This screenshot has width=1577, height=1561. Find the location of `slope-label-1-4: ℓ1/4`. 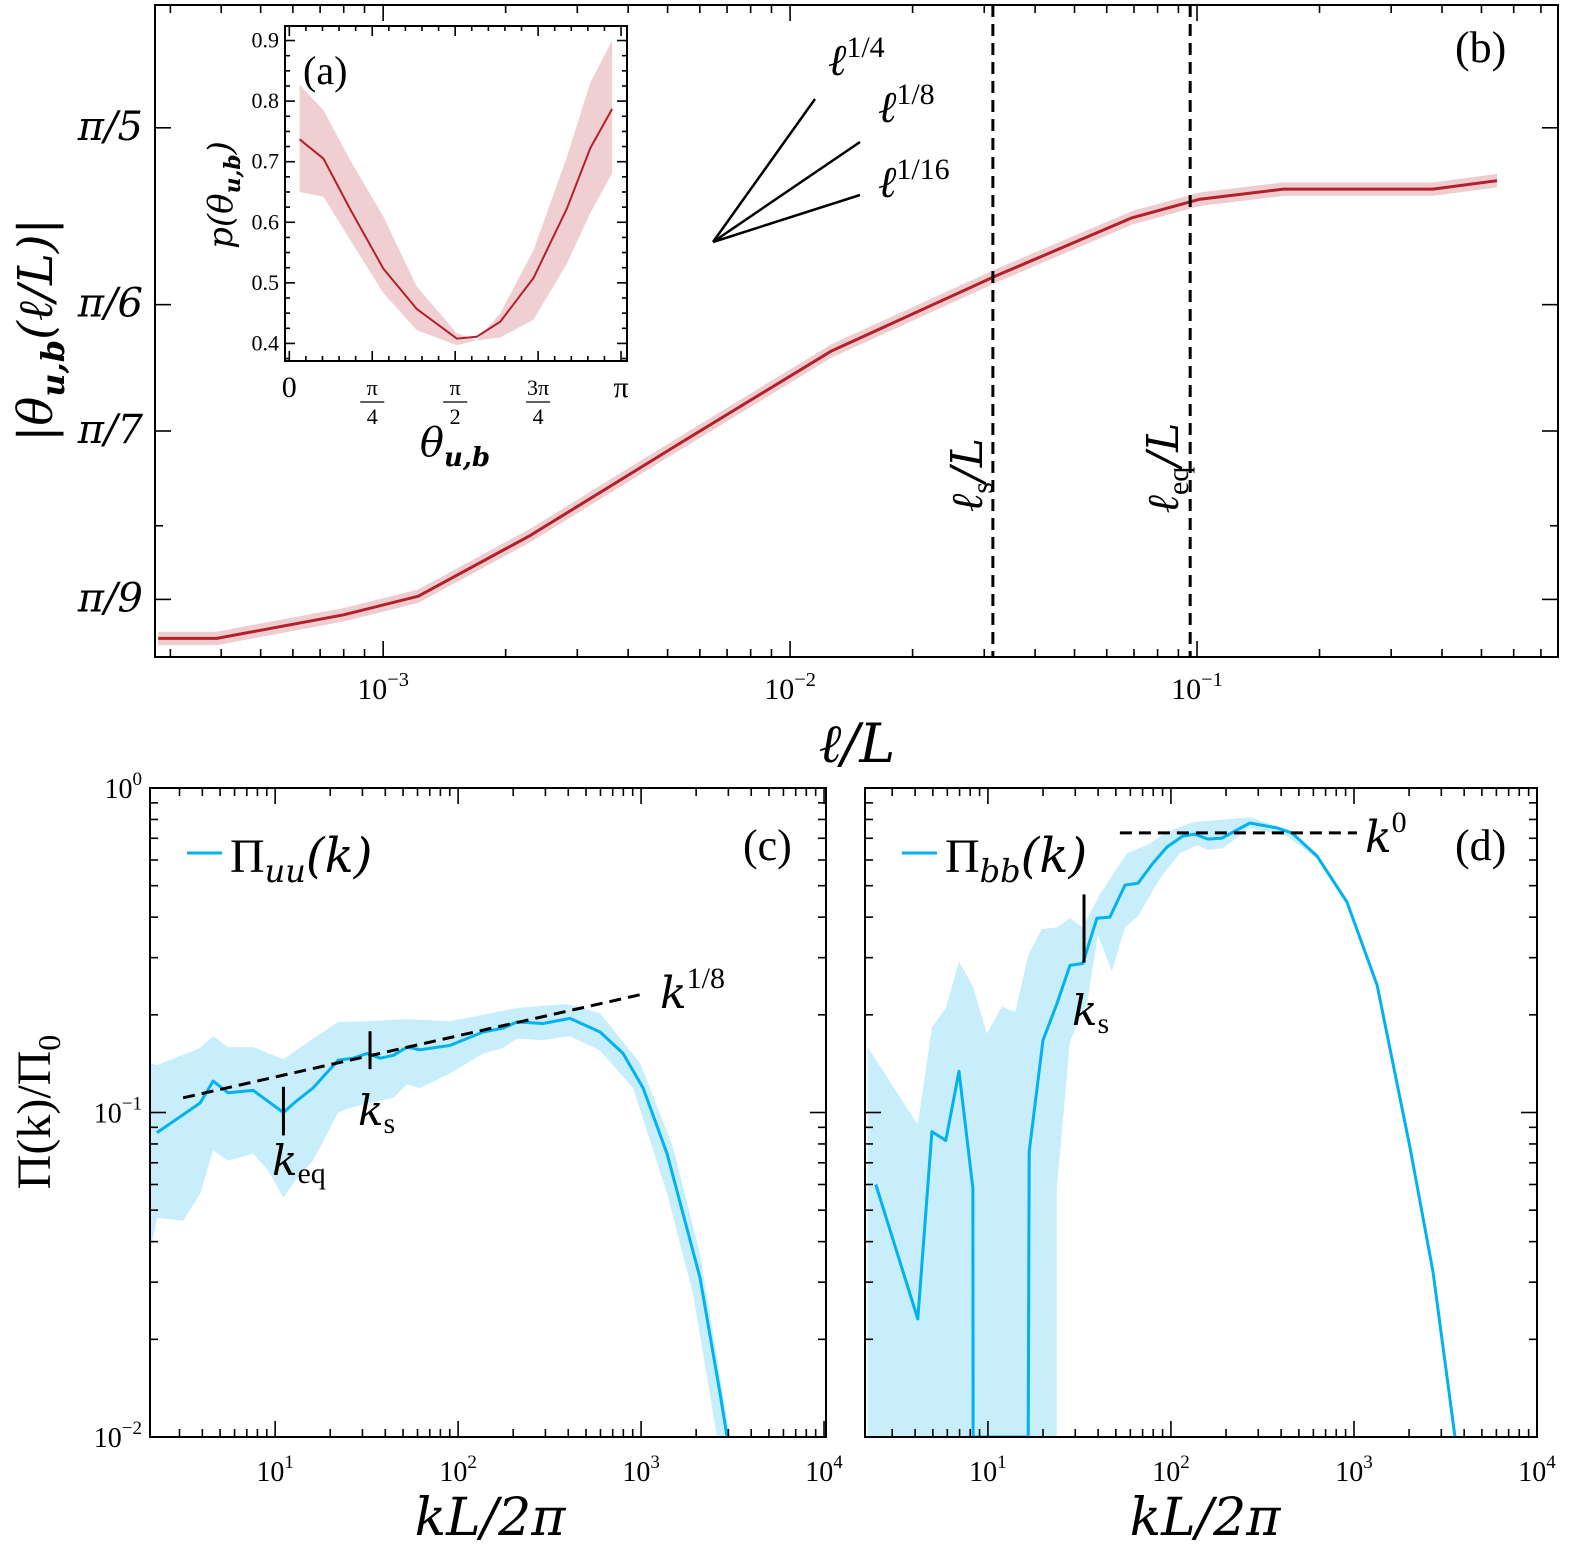

slope-label-1-4: ℓ1/4 is located at coordinates (856, 58).